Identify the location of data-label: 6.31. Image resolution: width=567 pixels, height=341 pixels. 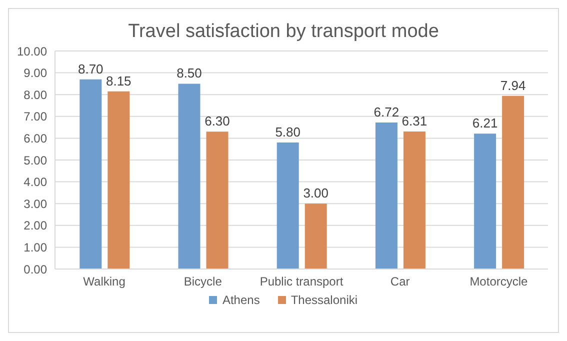
(415, 120).